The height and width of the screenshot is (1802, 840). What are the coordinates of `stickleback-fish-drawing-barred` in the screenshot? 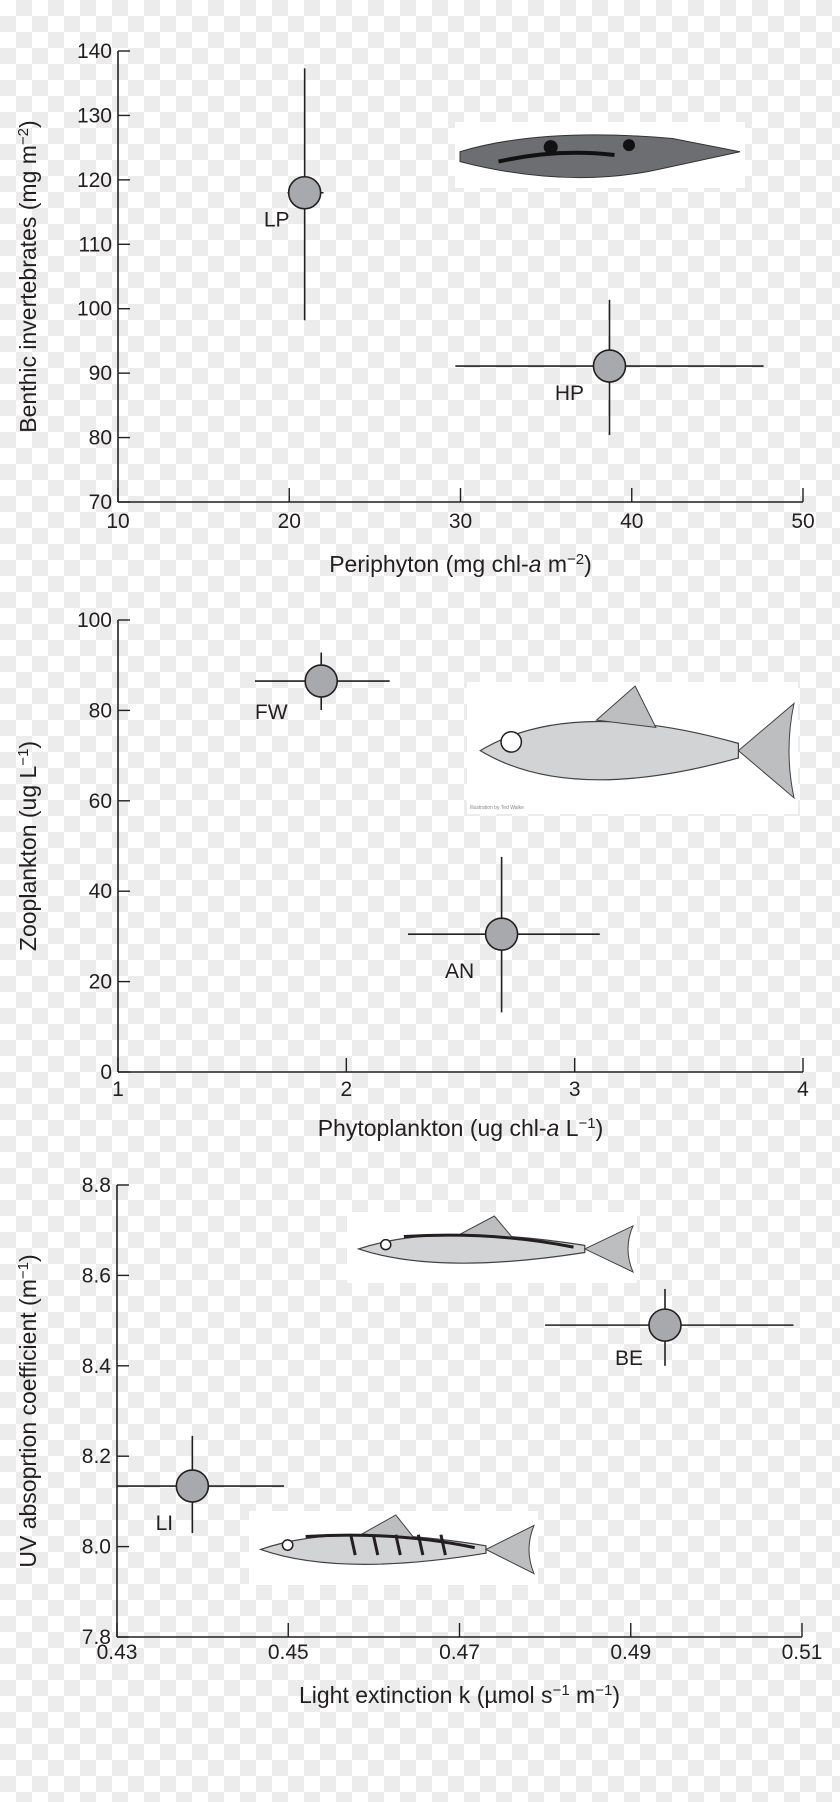 It's located at (393, 1548).